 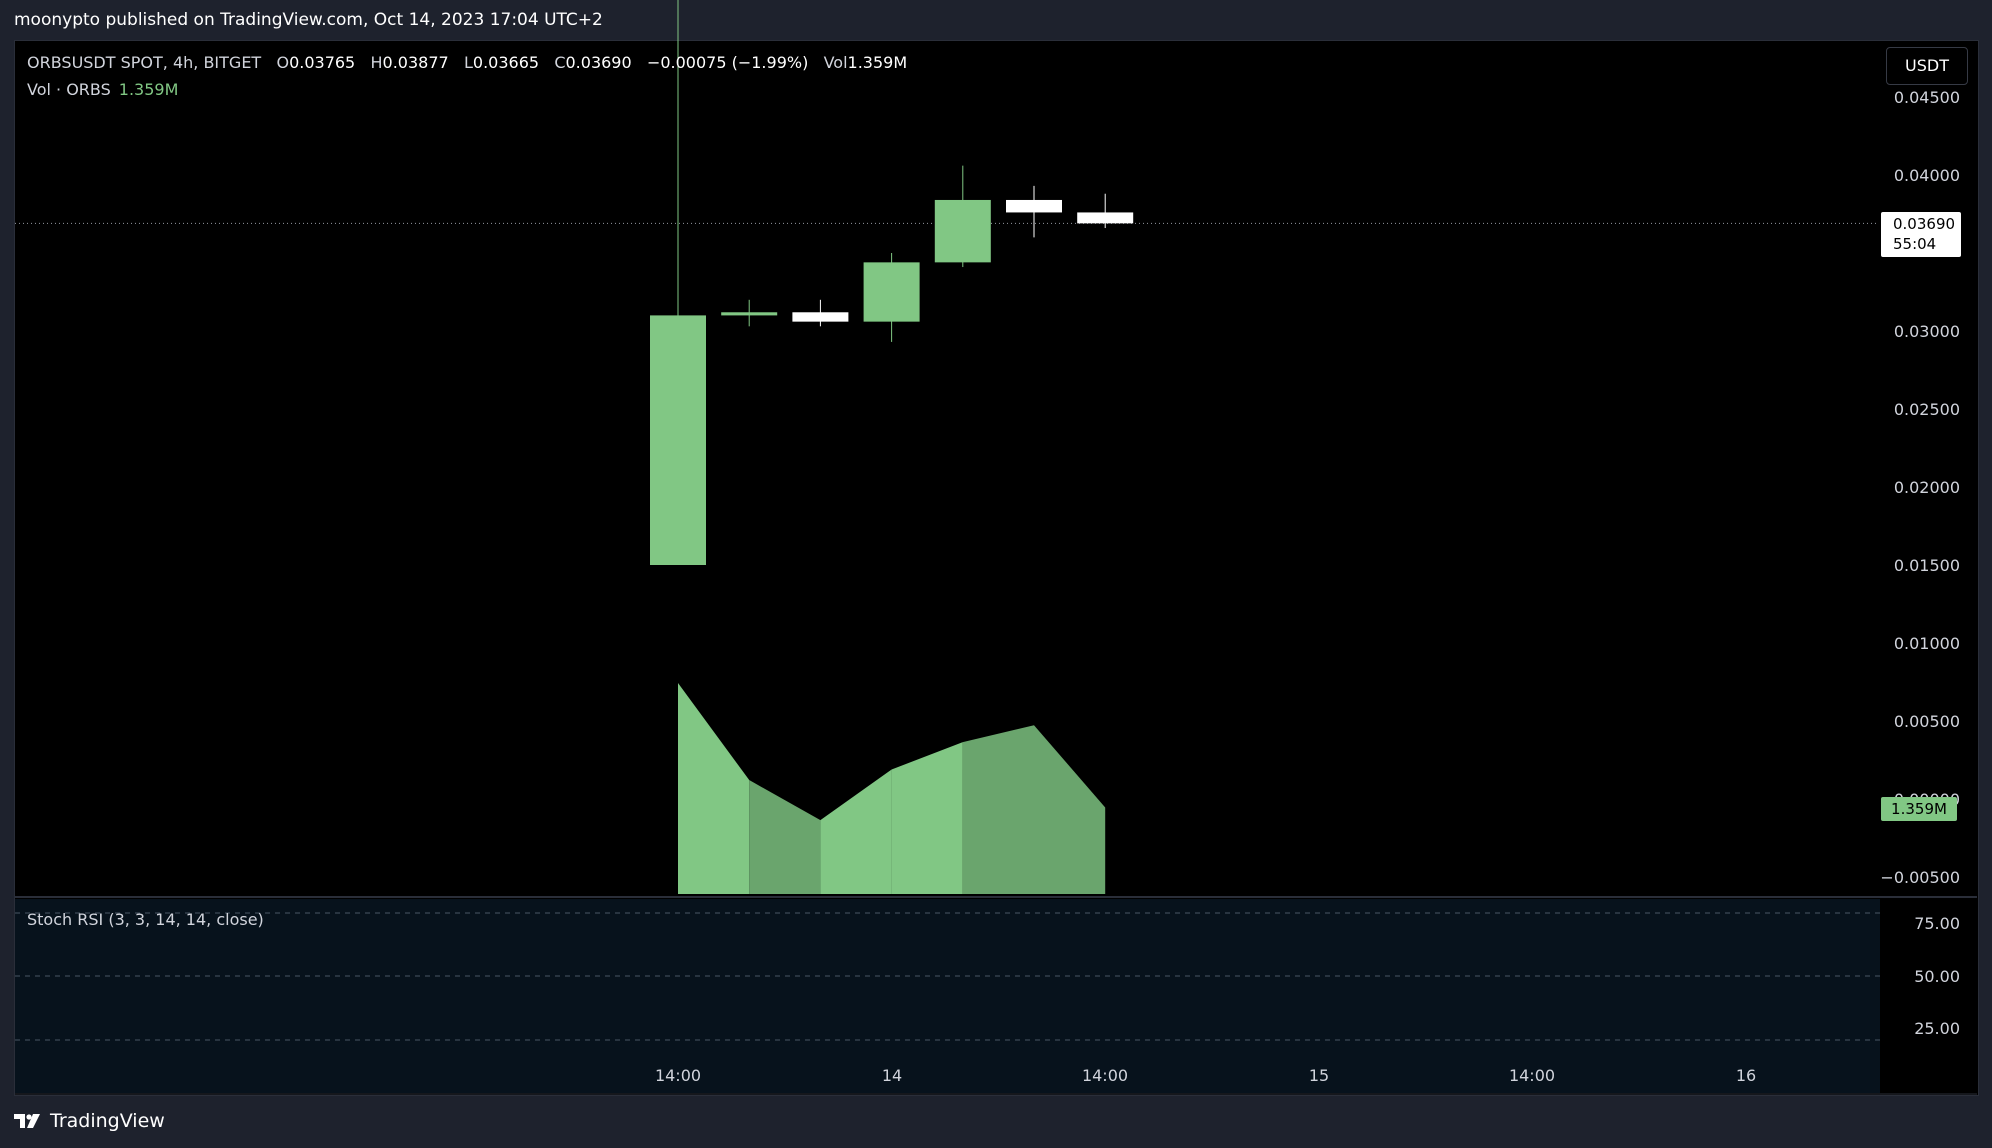 I want to click on low-label: L, so click(x=468, y=62).